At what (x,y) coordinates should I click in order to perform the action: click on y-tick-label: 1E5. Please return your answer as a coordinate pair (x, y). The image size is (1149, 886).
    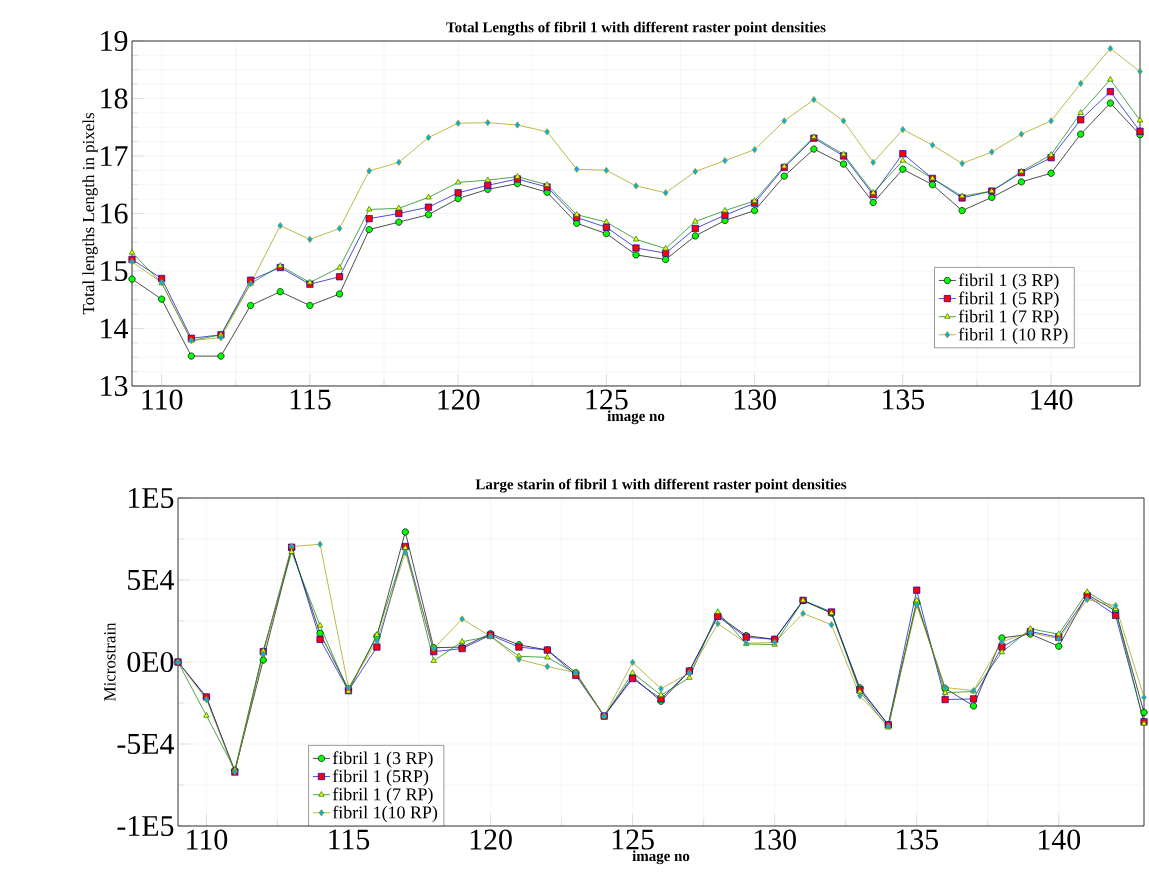
    Looking at the image, I should click on (151, 498).